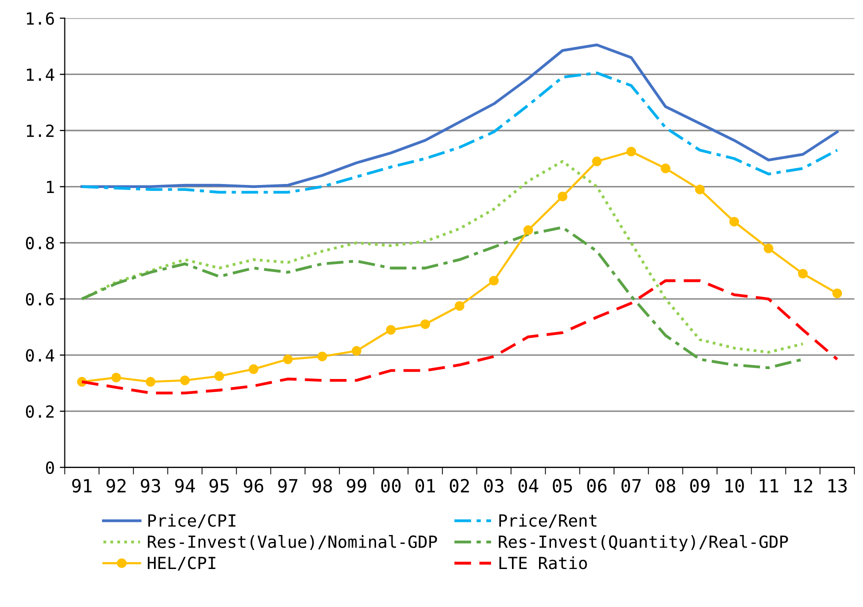  I want to click on x-tick-label: 91, so click(82, 485).